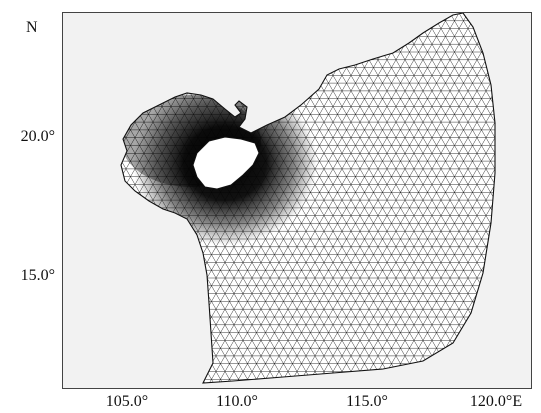 This screenshot has height=413, width=541. What do you see at coordinates (37, 275) in the screenshot?
I see `lat-tick-15: 15.0°` at bounding box center [37, 275].